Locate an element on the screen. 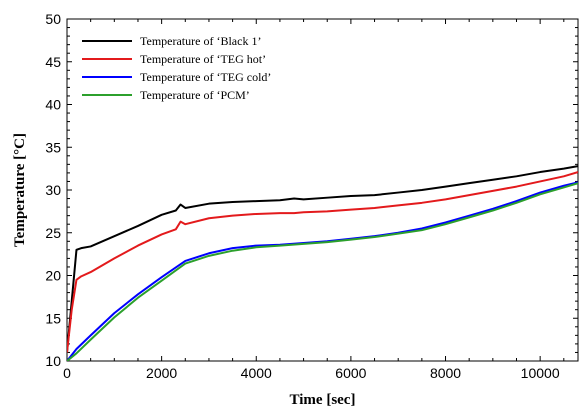  y-tick-label: 30 is located at coordinates (53, 190).